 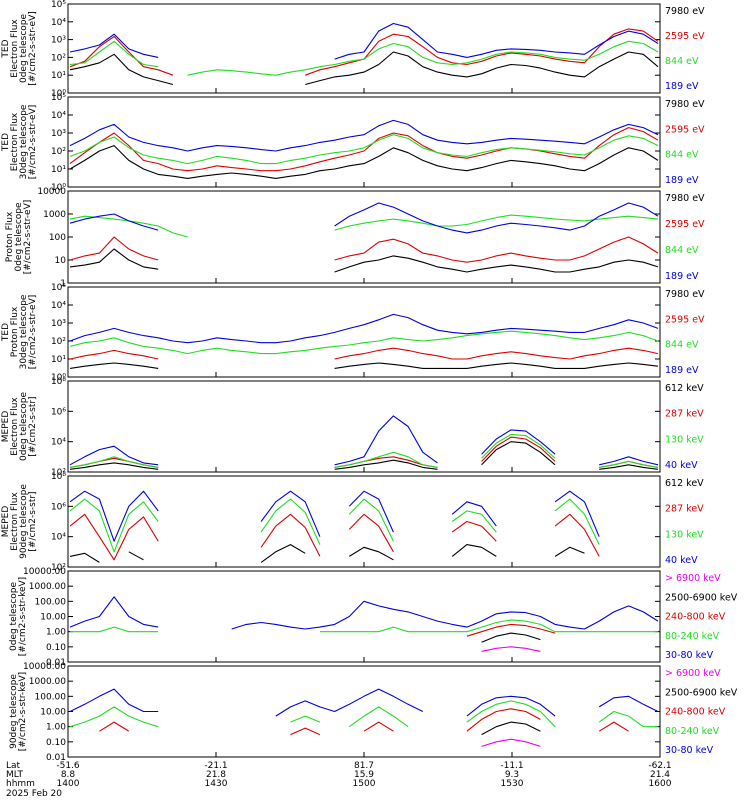 What do you see at coordinates (215, 766) in the screenshot?
I see `footer-tick-lat: -21.1` at bounding box center [215, 766].